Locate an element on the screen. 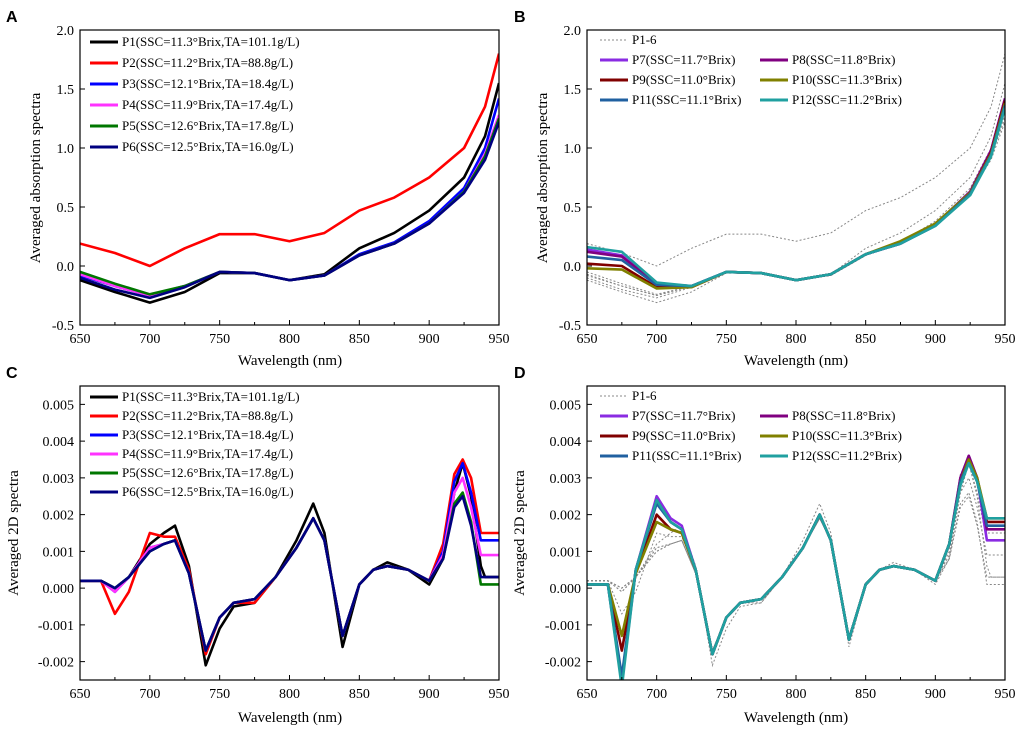  legend-label: P9(SSC=11.0°Brix) is located at coordinates (683, 79).